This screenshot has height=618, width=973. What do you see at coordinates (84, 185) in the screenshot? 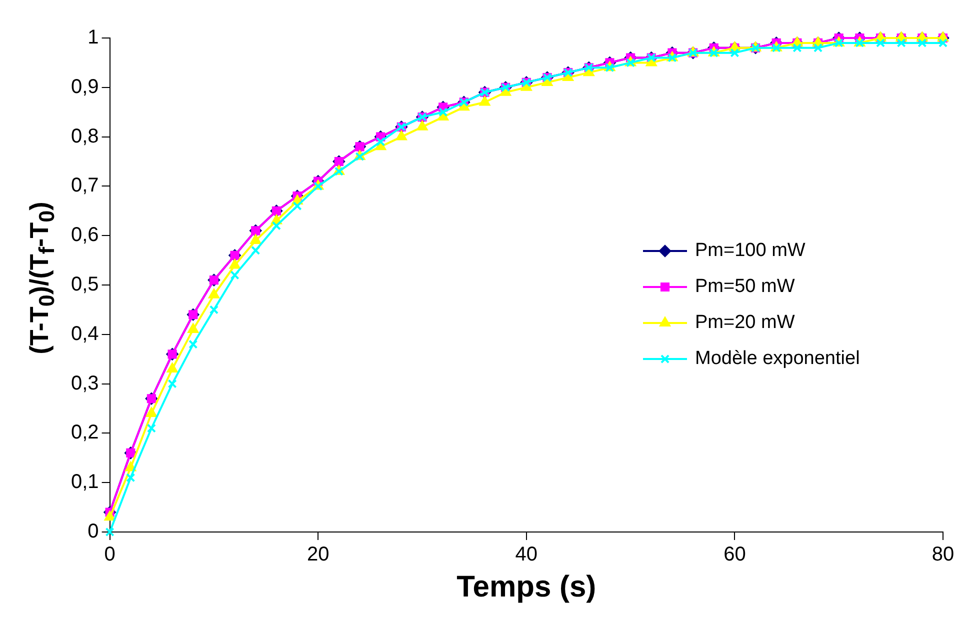
I see `y-tick-label: 0,7` at bounding box center [84, 185].